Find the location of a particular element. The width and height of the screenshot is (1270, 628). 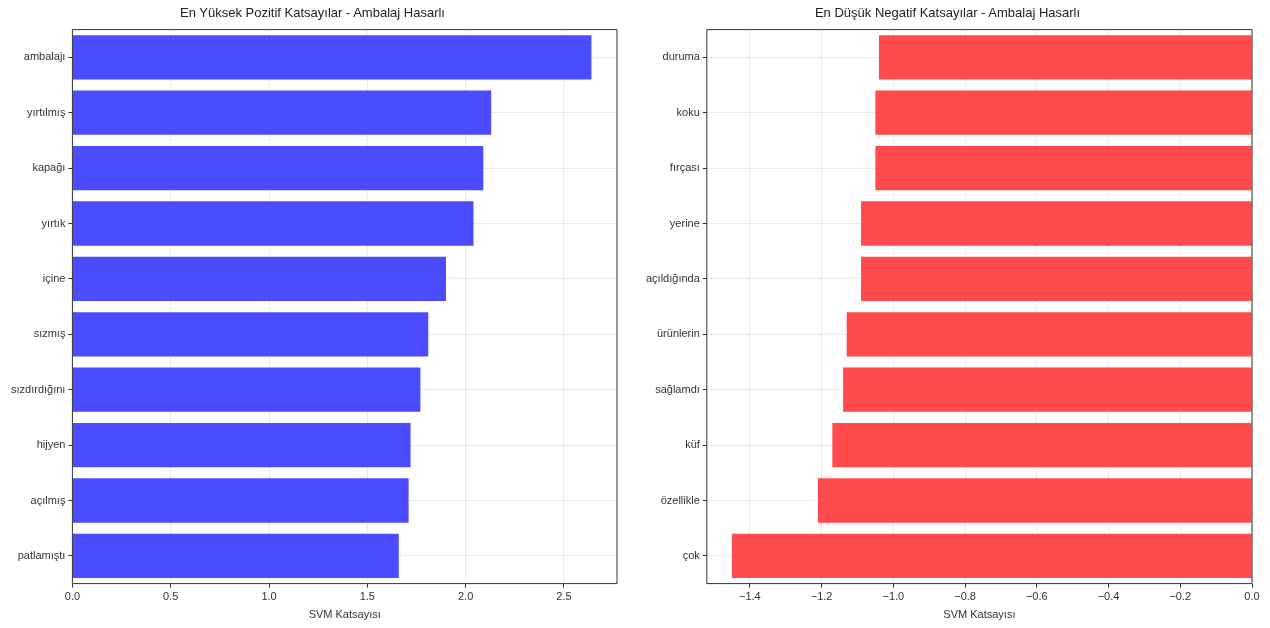

y-tick-label: kapağı is located at coordinates (49, 167).